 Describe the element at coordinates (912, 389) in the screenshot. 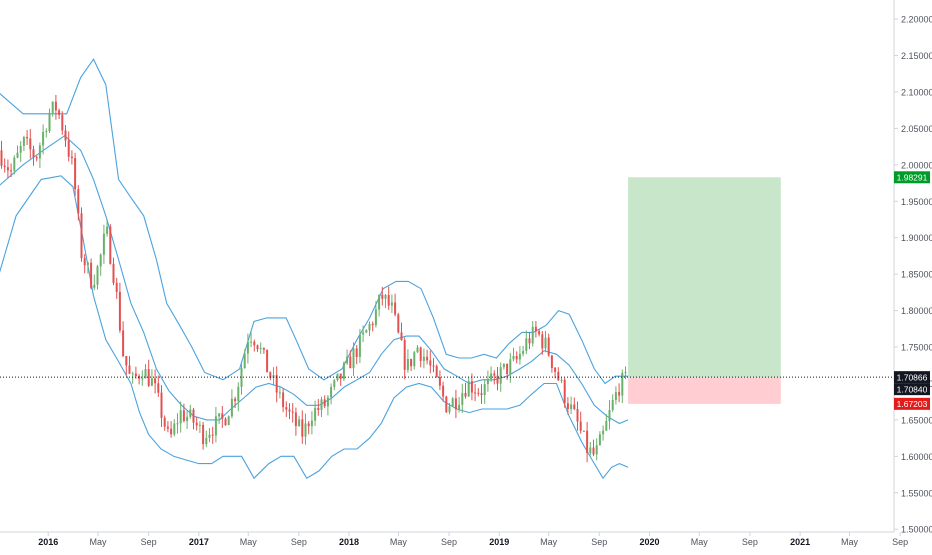

I see `price-tag-bg` at that location.